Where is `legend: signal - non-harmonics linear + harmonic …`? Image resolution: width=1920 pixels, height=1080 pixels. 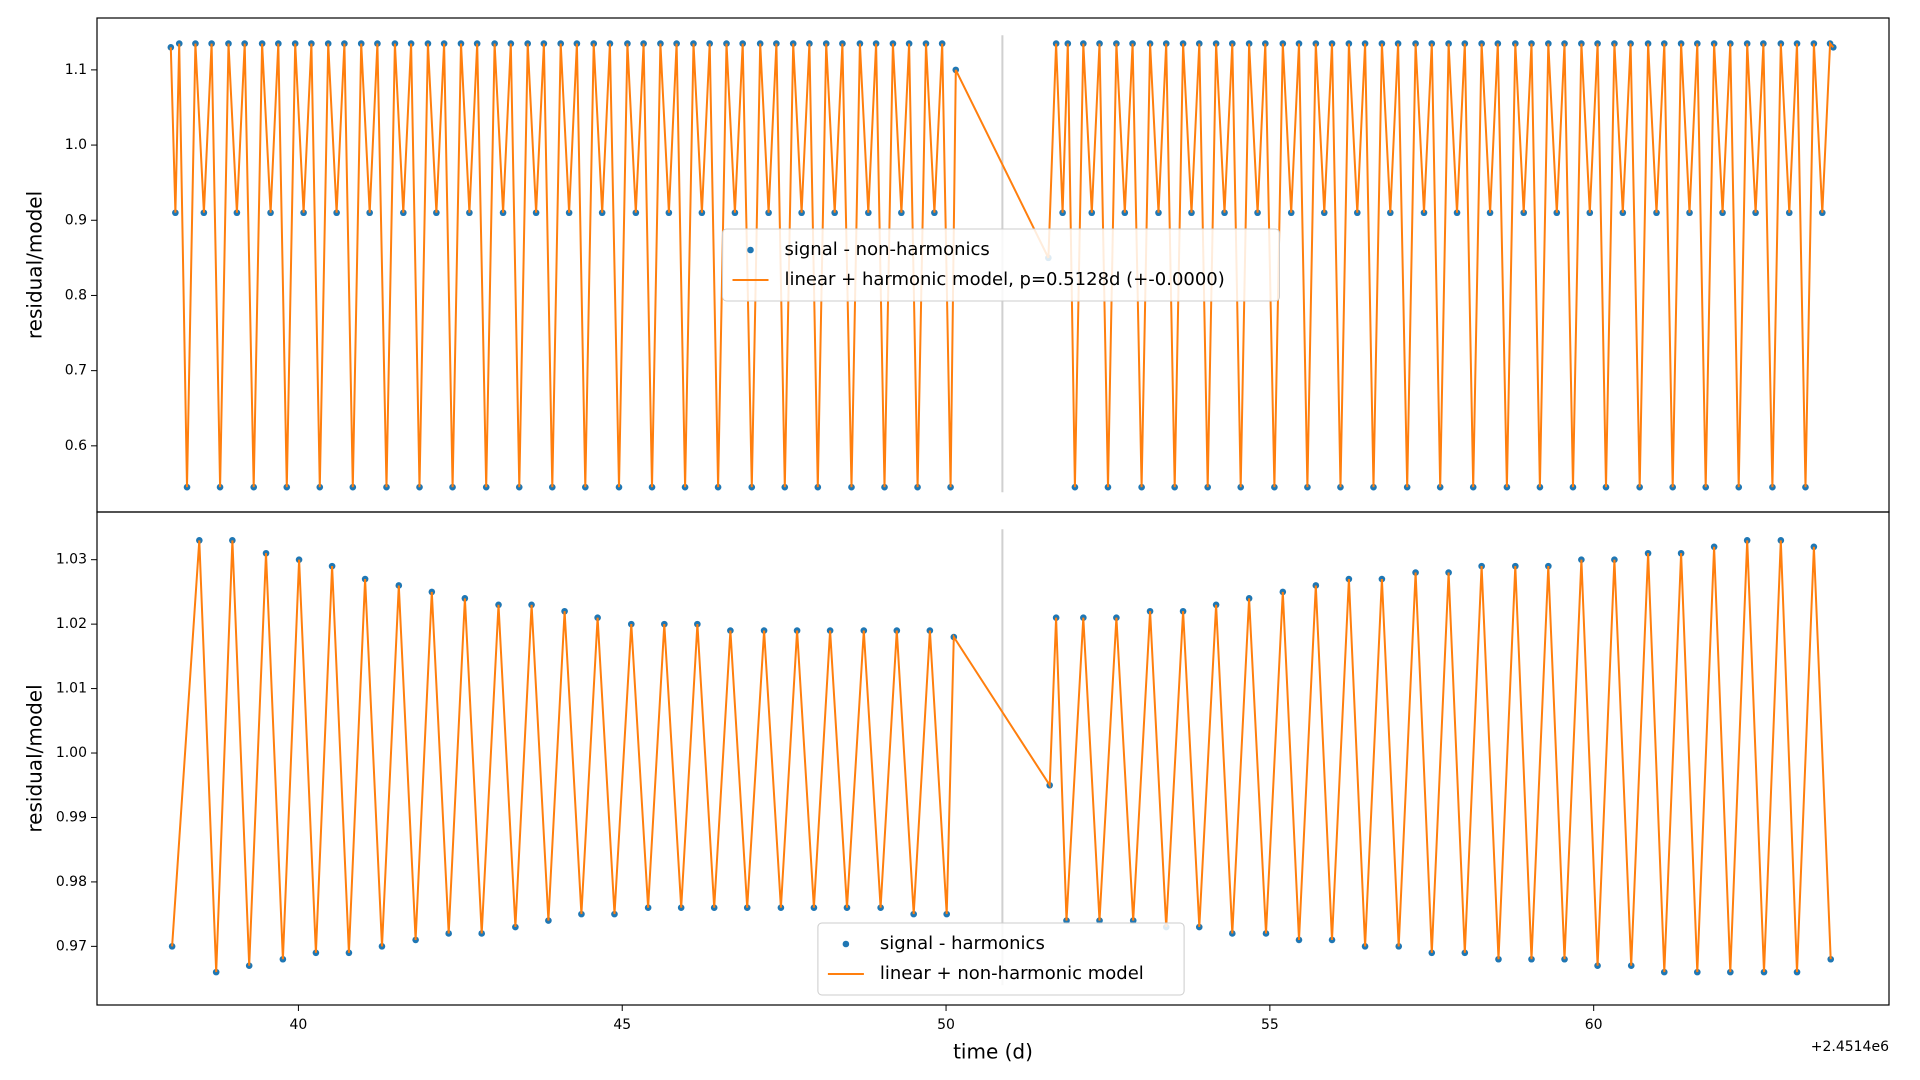 legend: signal - non-harmonics linear + harmonic … is located at coordinates (1001, 265).